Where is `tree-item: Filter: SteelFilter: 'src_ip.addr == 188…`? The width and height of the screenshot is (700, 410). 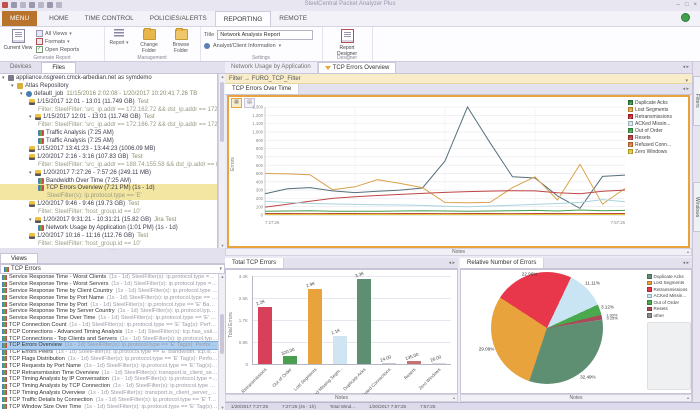
tree-item: Filter: SteelFilter: 'src_ip.addr == 188… is located at coordinates (127, 164).